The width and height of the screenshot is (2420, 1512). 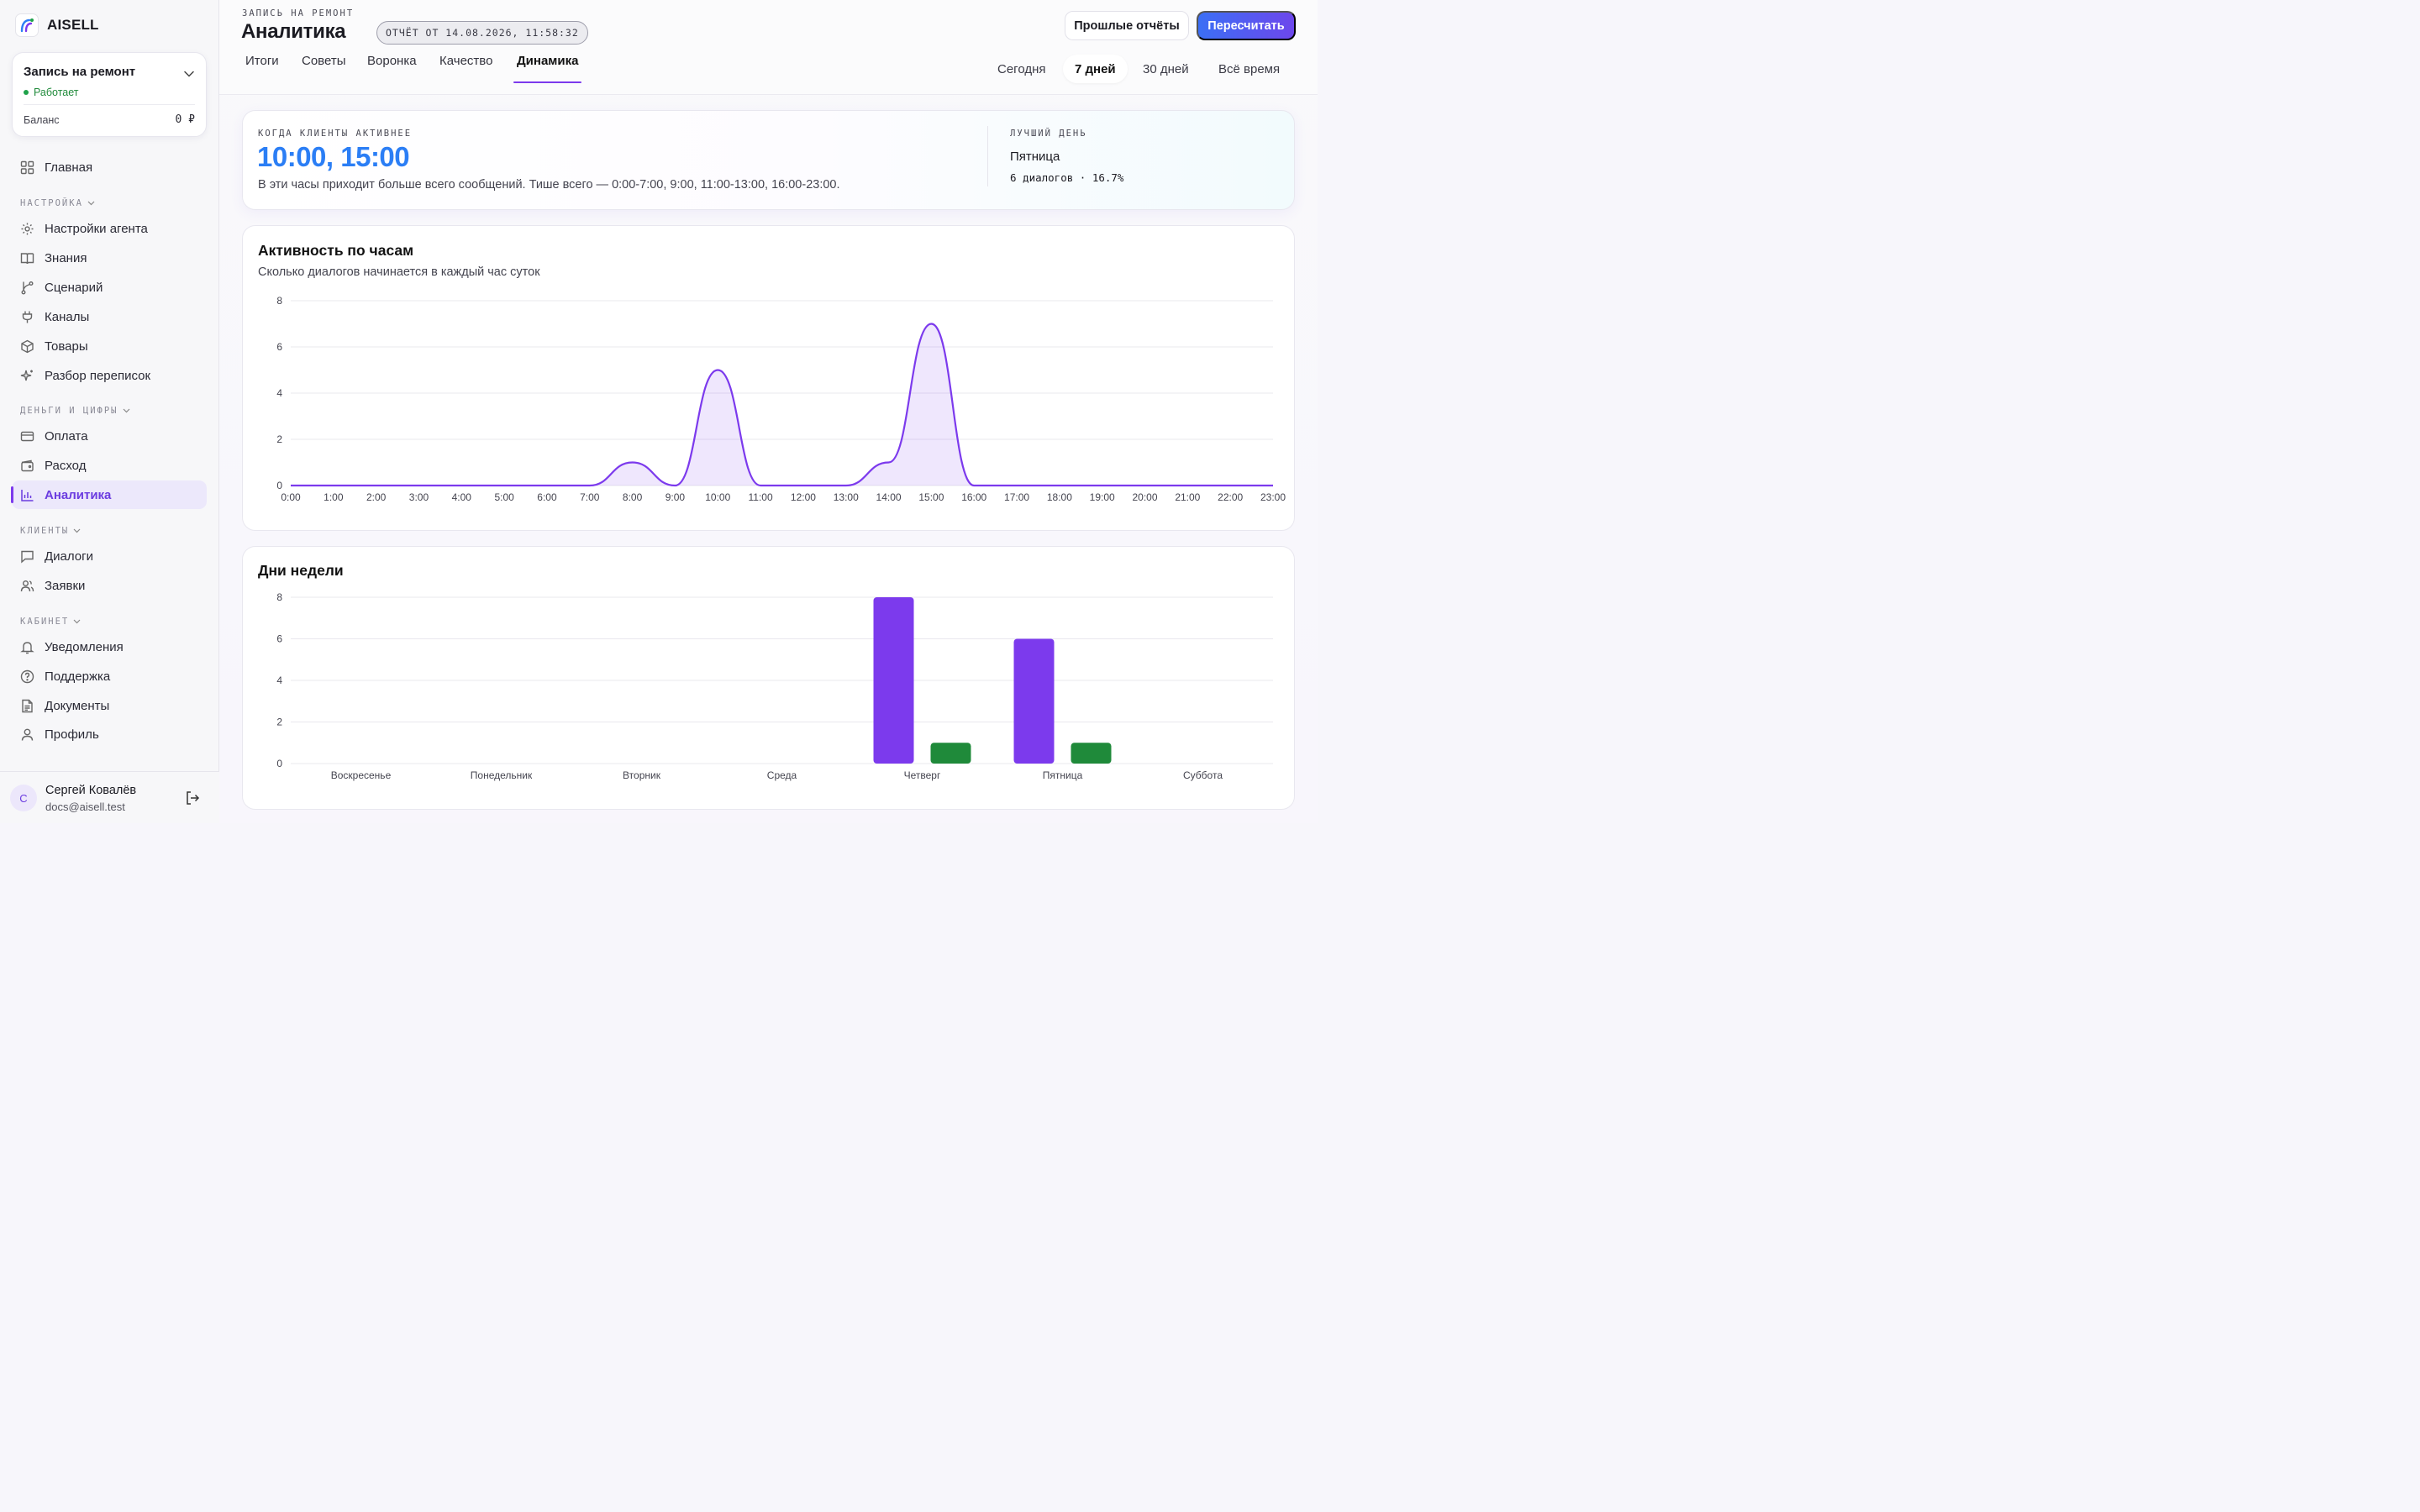 What do you see at coordinates (27, 167) in the screenshot?
I see `grid-icon` at bounding box center [27, 167].